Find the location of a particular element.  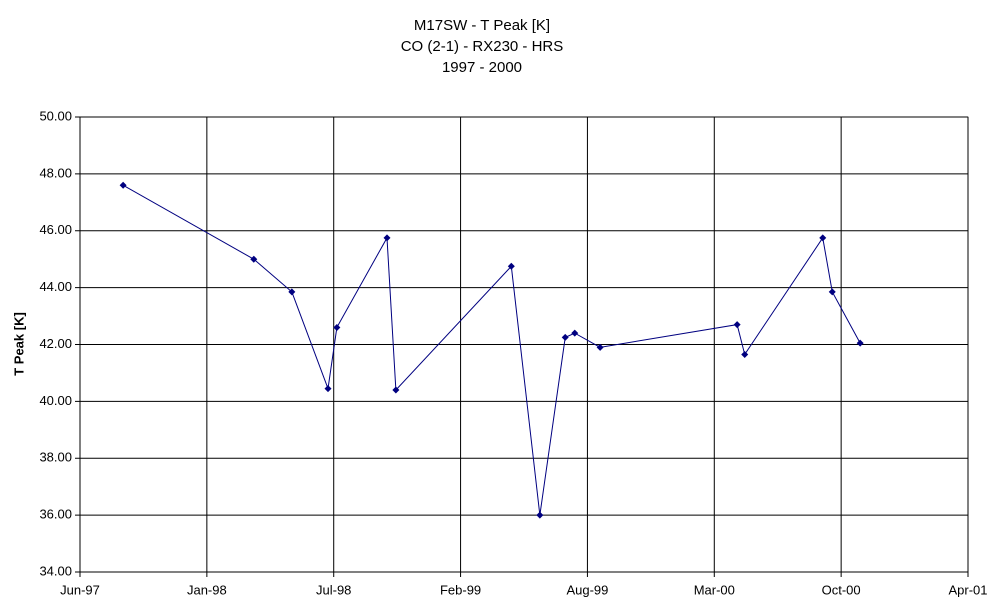

y-tick-label: 36.00 is located at coordinates (55, 514).